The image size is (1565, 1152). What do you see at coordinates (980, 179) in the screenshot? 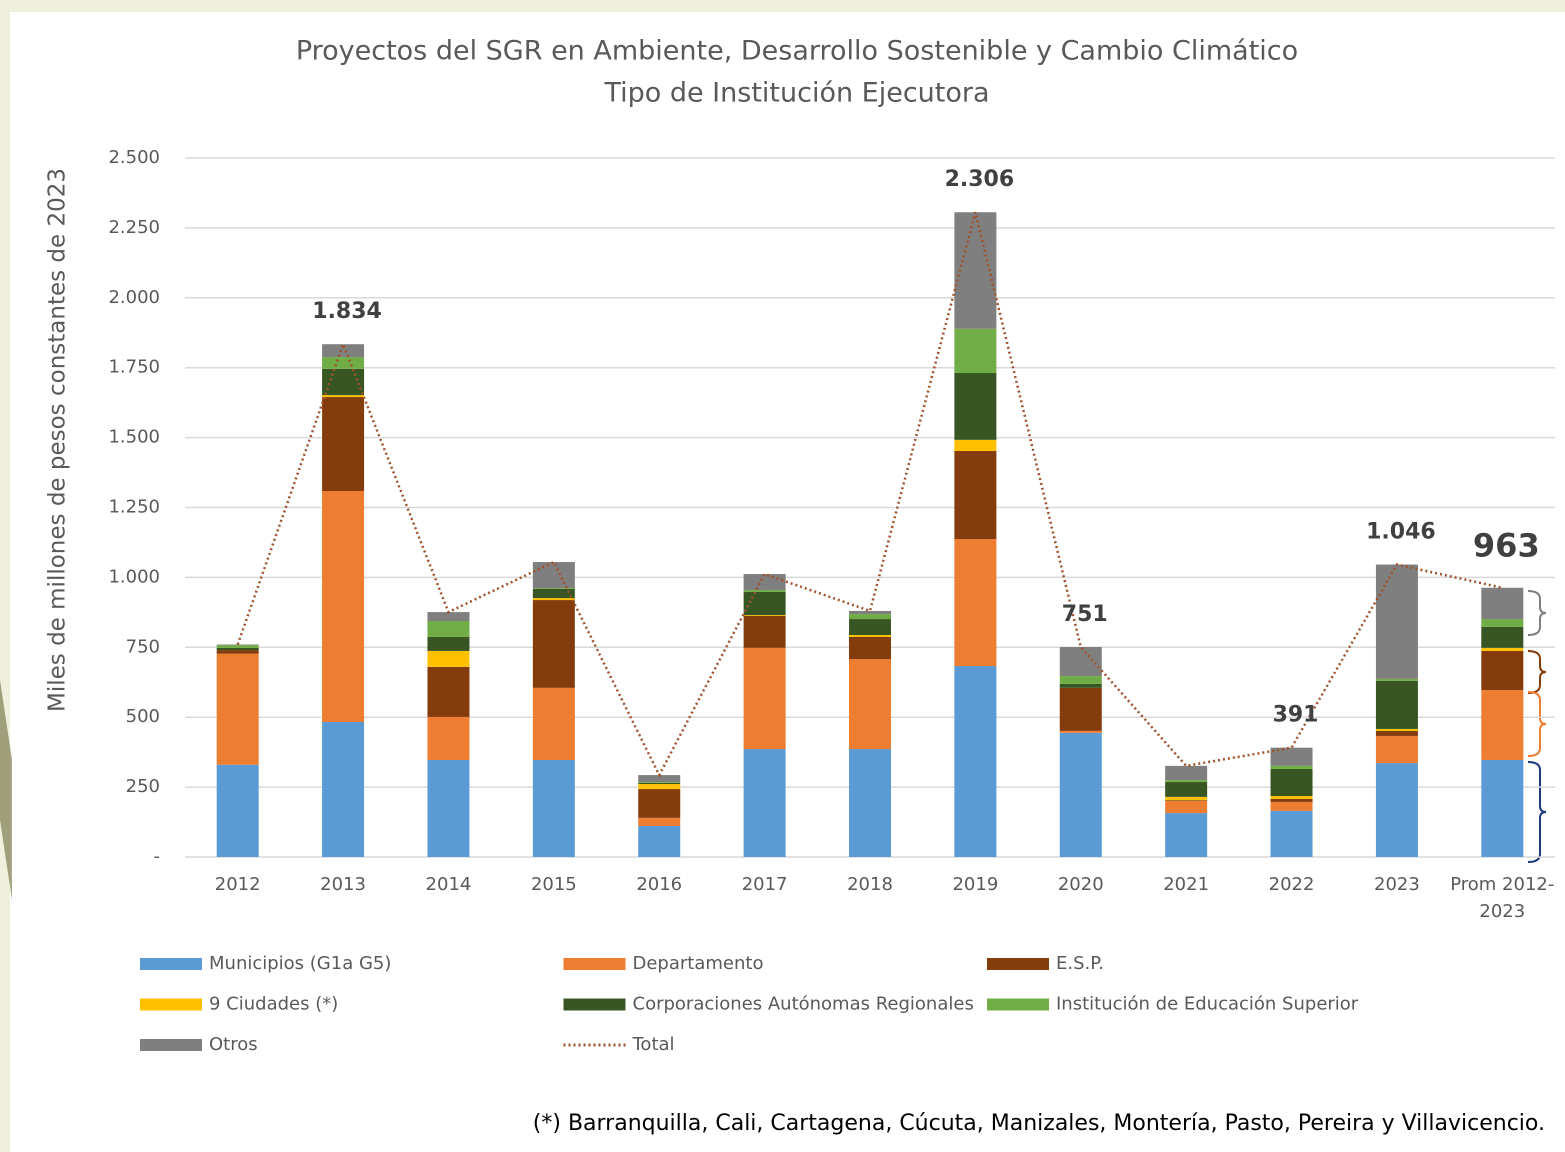
I see `data-label: 2.306` at bounding box center [980, 179].